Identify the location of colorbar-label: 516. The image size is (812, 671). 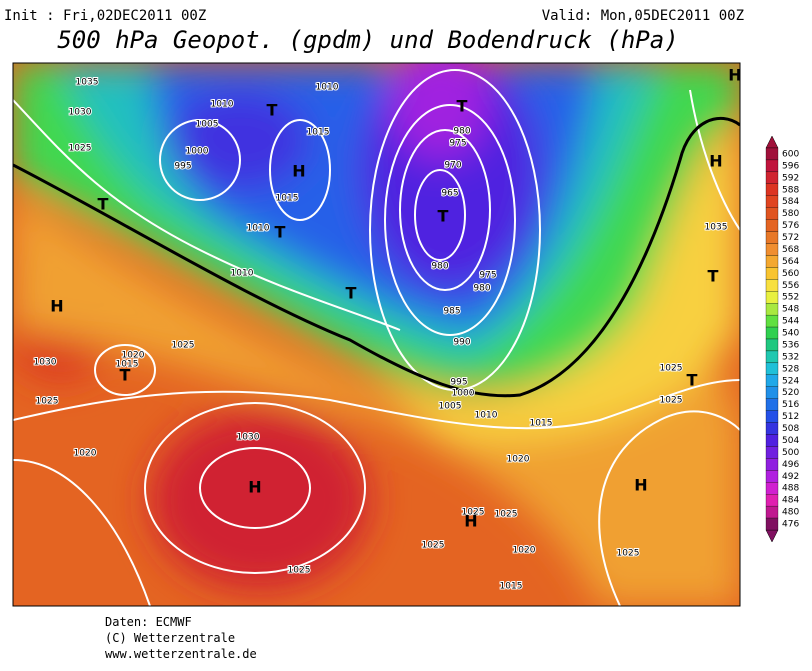
(790, 405).